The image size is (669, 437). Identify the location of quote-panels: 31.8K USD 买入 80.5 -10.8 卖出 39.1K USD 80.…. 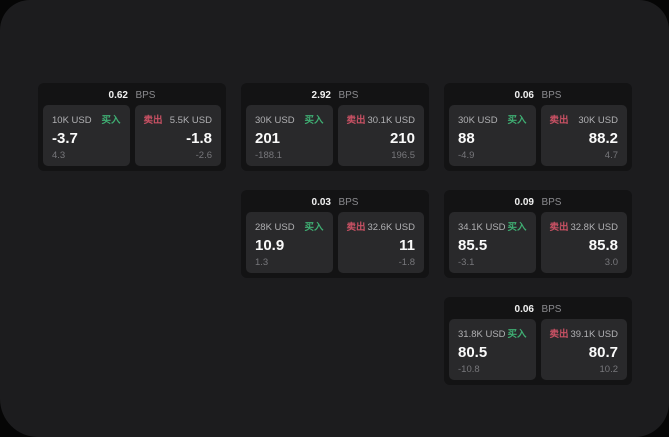
(538, 349).